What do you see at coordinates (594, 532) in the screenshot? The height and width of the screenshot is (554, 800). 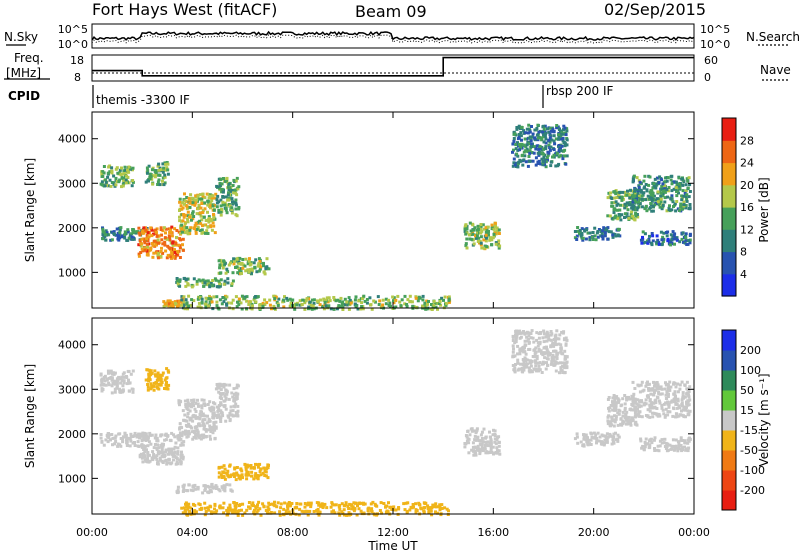 I see `x-tick-label: 20:00` at bounding box center [594, 532].